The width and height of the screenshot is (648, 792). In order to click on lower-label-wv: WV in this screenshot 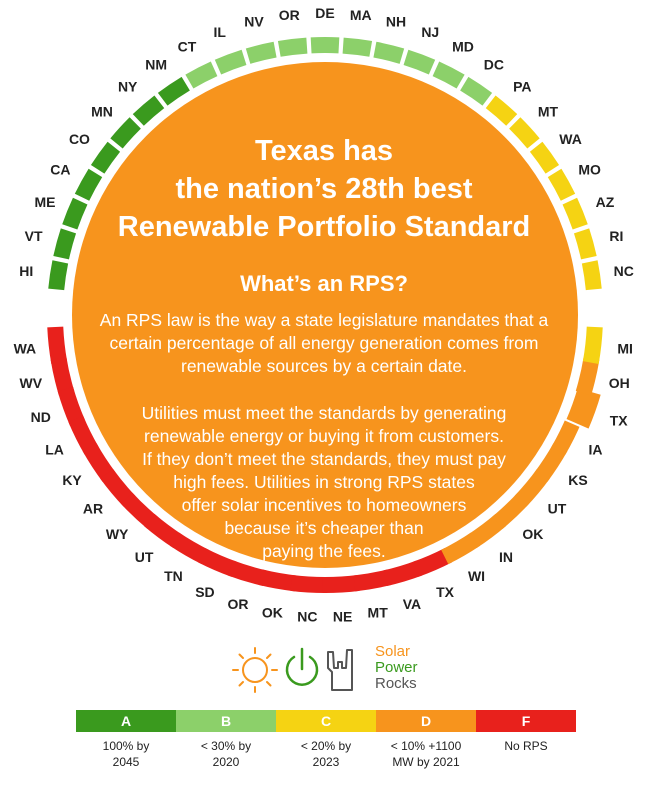, I will do `click(31, 383)`.